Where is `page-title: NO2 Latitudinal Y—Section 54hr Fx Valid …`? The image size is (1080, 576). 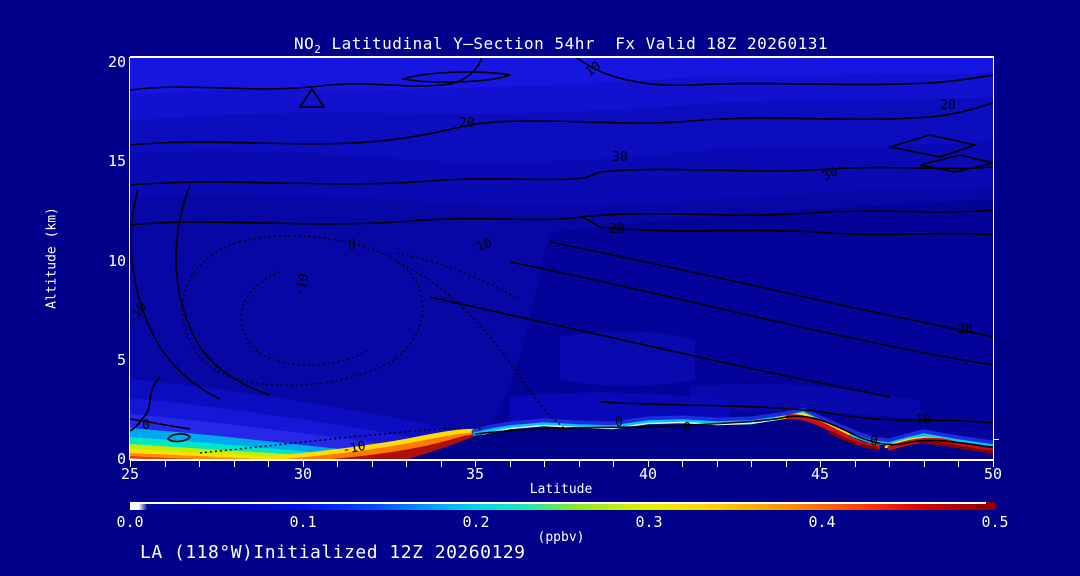
page-title: NO2 Latitudinal Y—Section 54hr Fx Valid … is located at coordinates (561, 45).